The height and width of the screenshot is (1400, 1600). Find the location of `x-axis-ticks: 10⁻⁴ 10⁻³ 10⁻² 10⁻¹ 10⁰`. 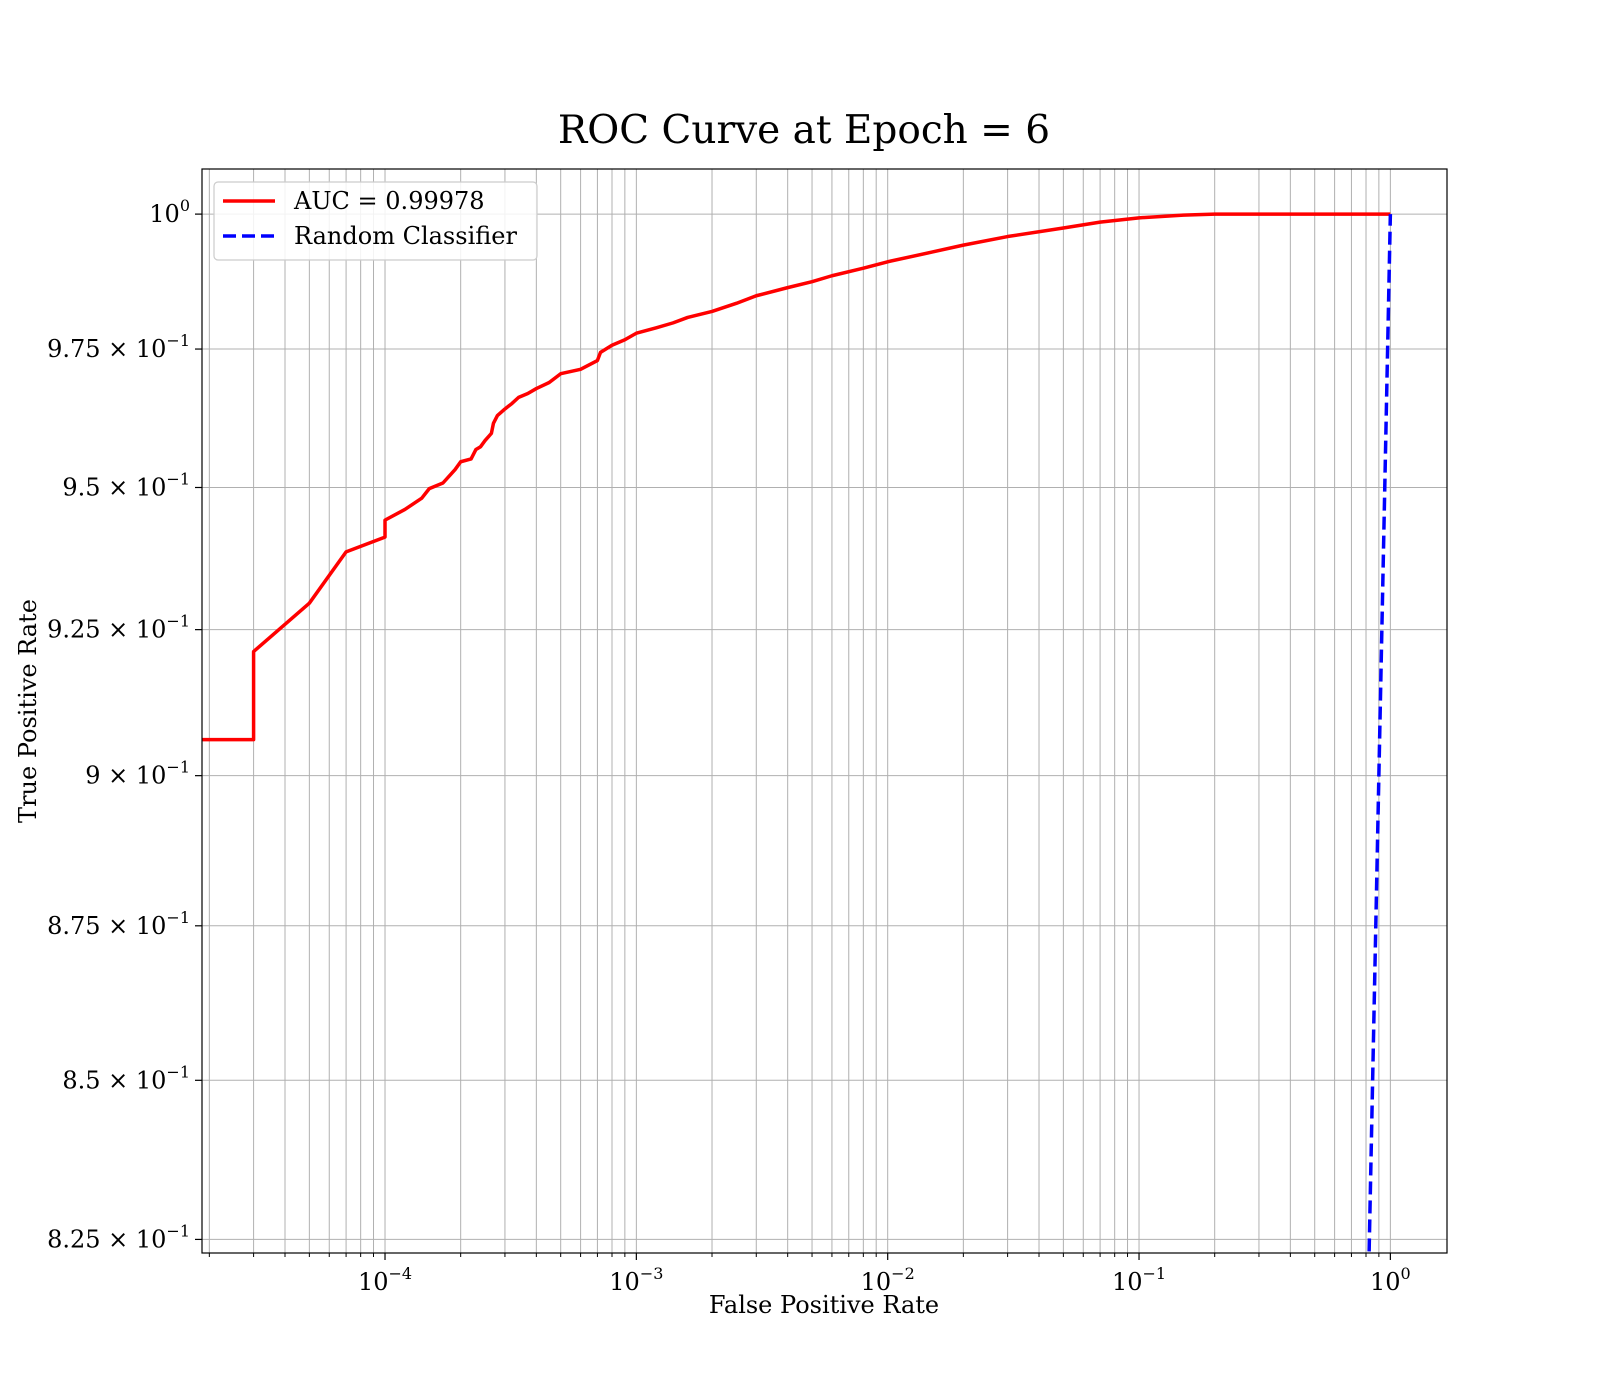

x-axis-ticks: 10⁻⁴ 10⁻³ 10⁻² 10⁻¹ 10⁰ is located at coordinates (809, 1274).